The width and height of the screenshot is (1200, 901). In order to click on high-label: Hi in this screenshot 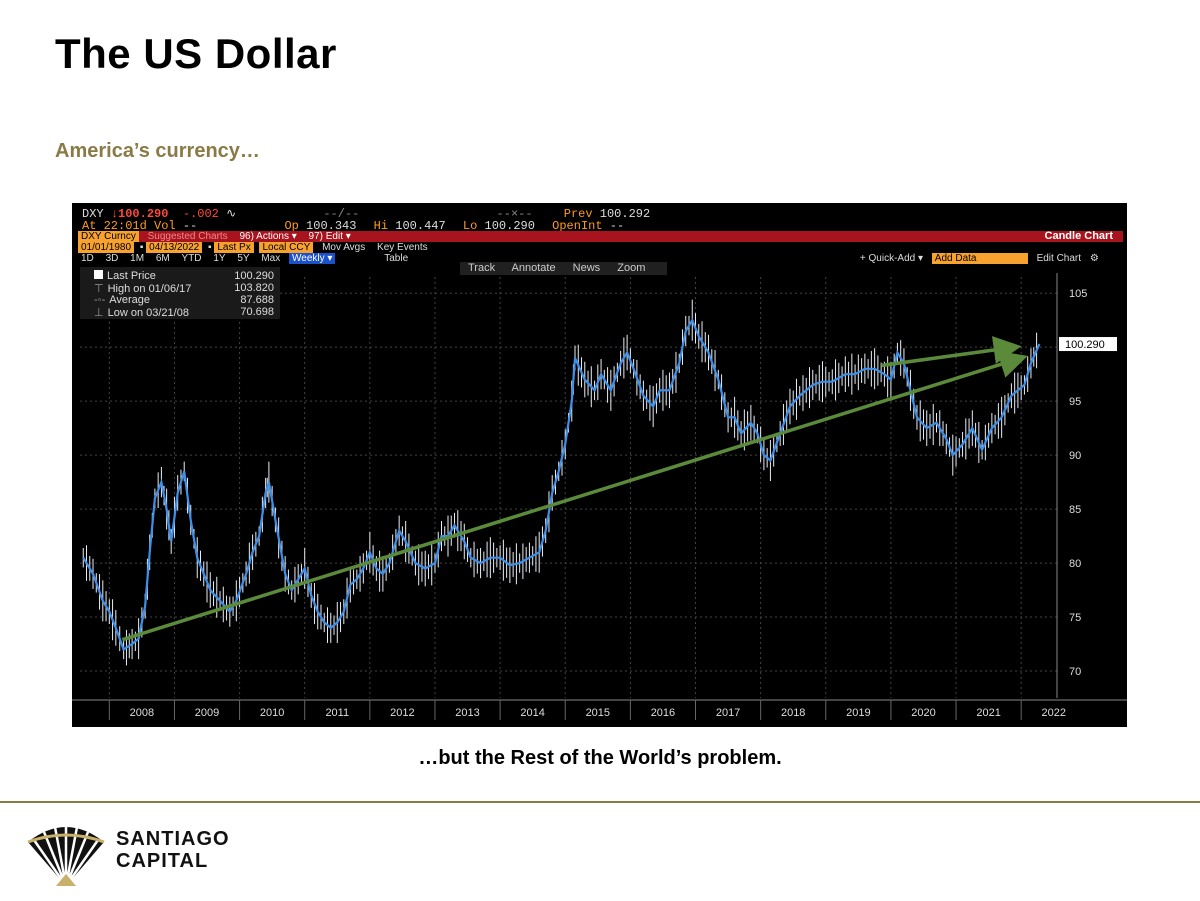, I will do `click(381, 226)`.